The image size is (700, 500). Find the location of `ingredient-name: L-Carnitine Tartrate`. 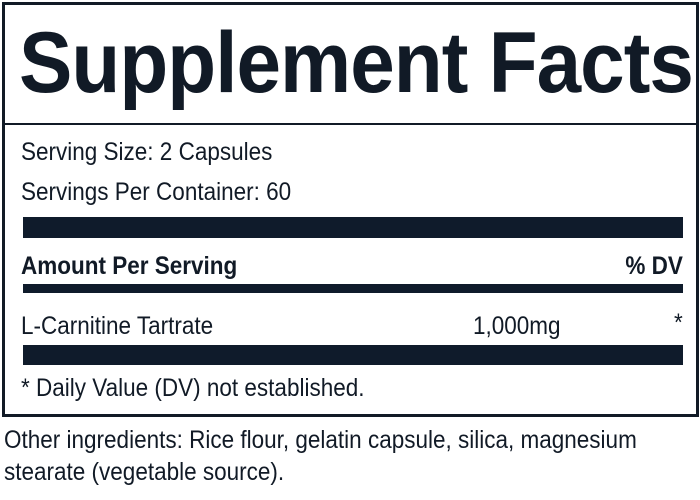

ingredient-name: L-Carnitine Tartrate is located at coordinates (117, 326).